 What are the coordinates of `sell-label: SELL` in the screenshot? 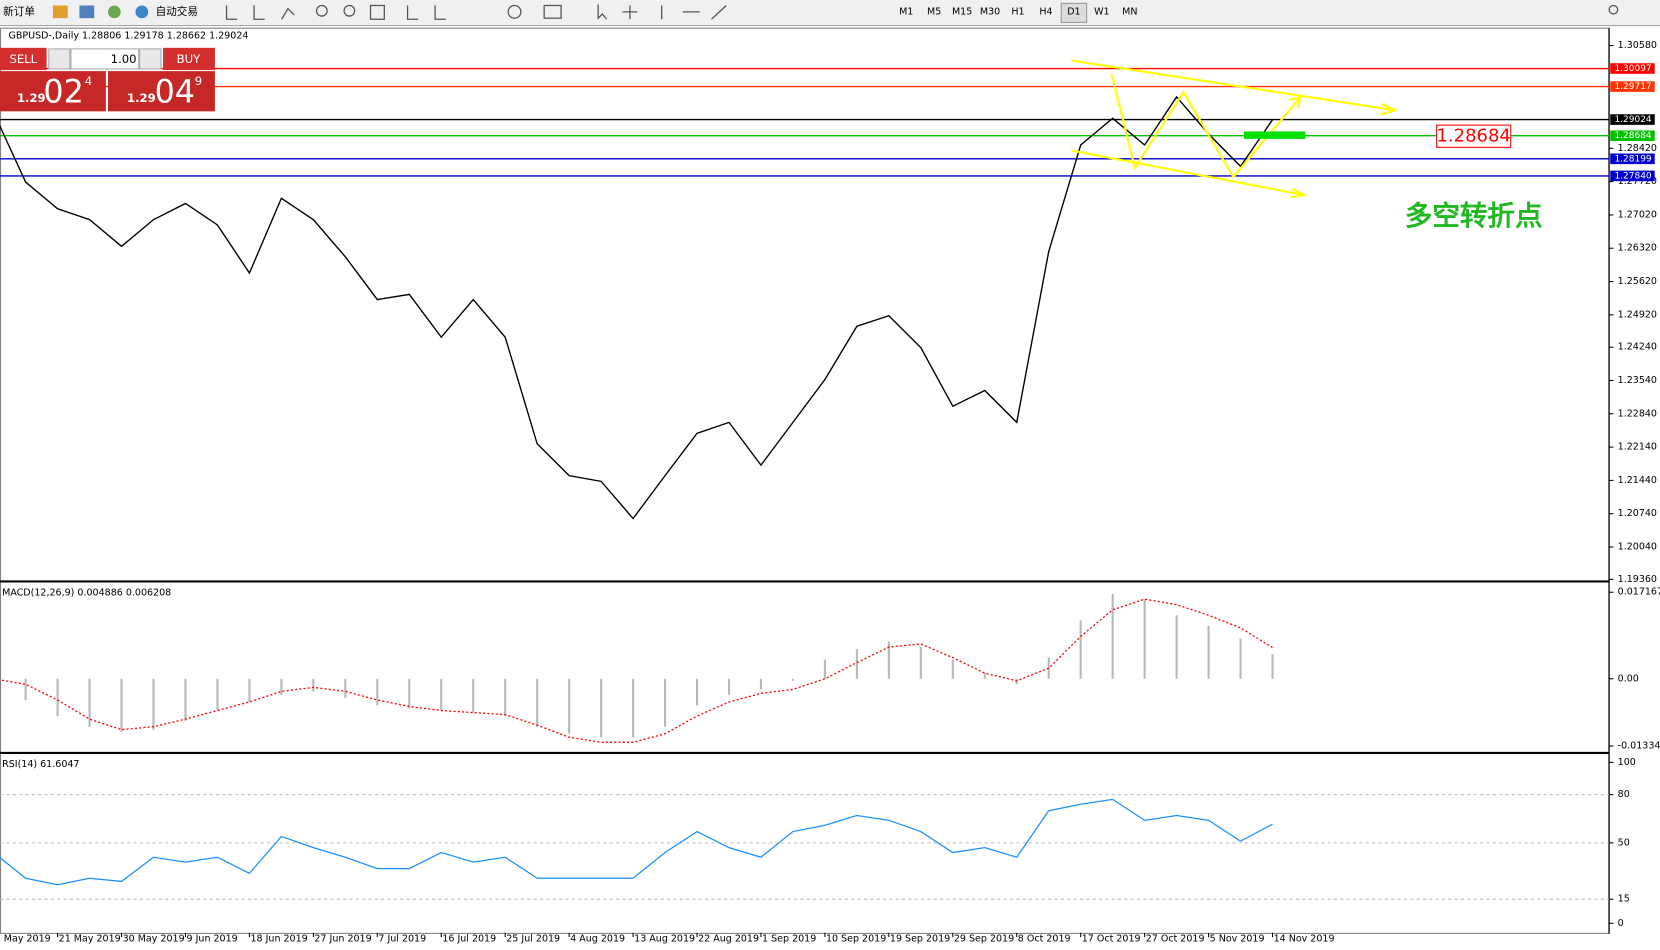 It's located at (23, 59).